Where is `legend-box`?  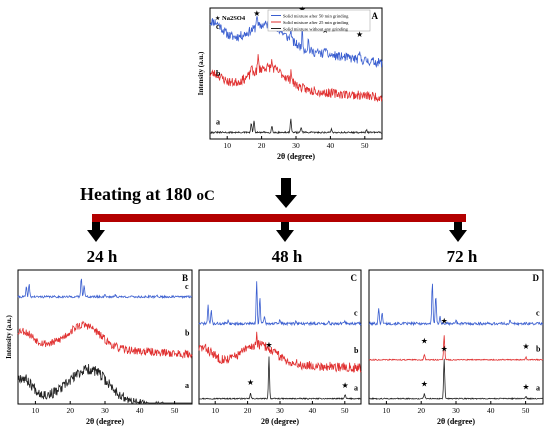 legend-box is located at coordinates (319, 20).